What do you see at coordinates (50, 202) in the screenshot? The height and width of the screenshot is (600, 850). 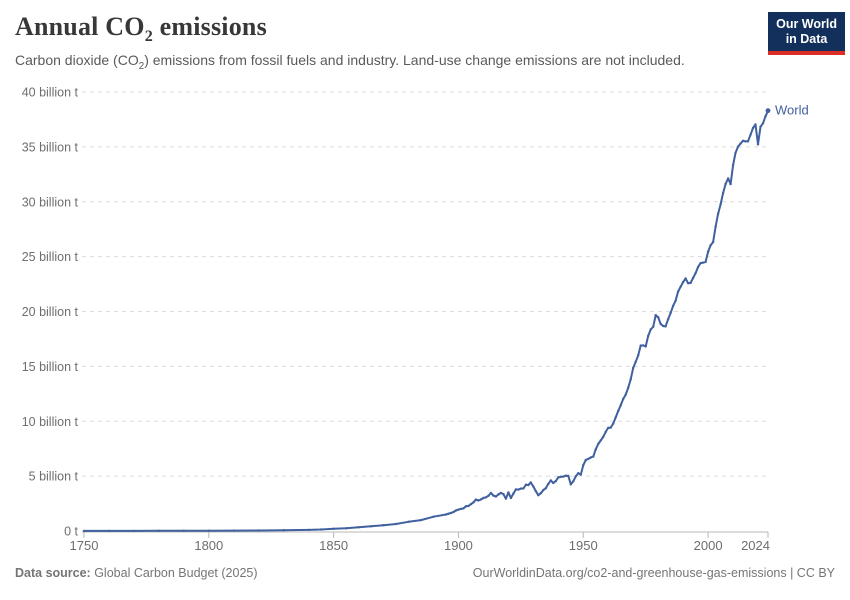 I see `y-tick-label: 30 billion t` at bounding box center [50, 202].